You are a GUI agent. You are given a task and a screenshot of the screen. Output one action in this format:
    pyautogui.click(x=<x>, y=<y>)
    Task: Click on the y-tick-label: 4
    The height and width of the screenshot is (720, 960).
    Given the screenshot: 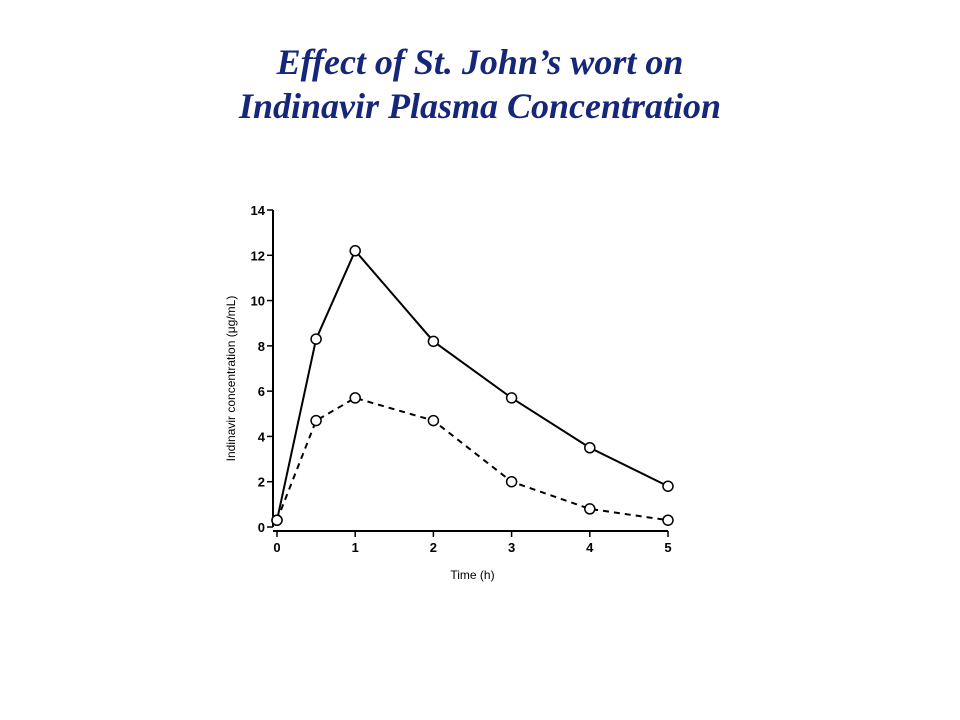 What is the action you would take?
    pyautogui.click(x=262, y=436)
    